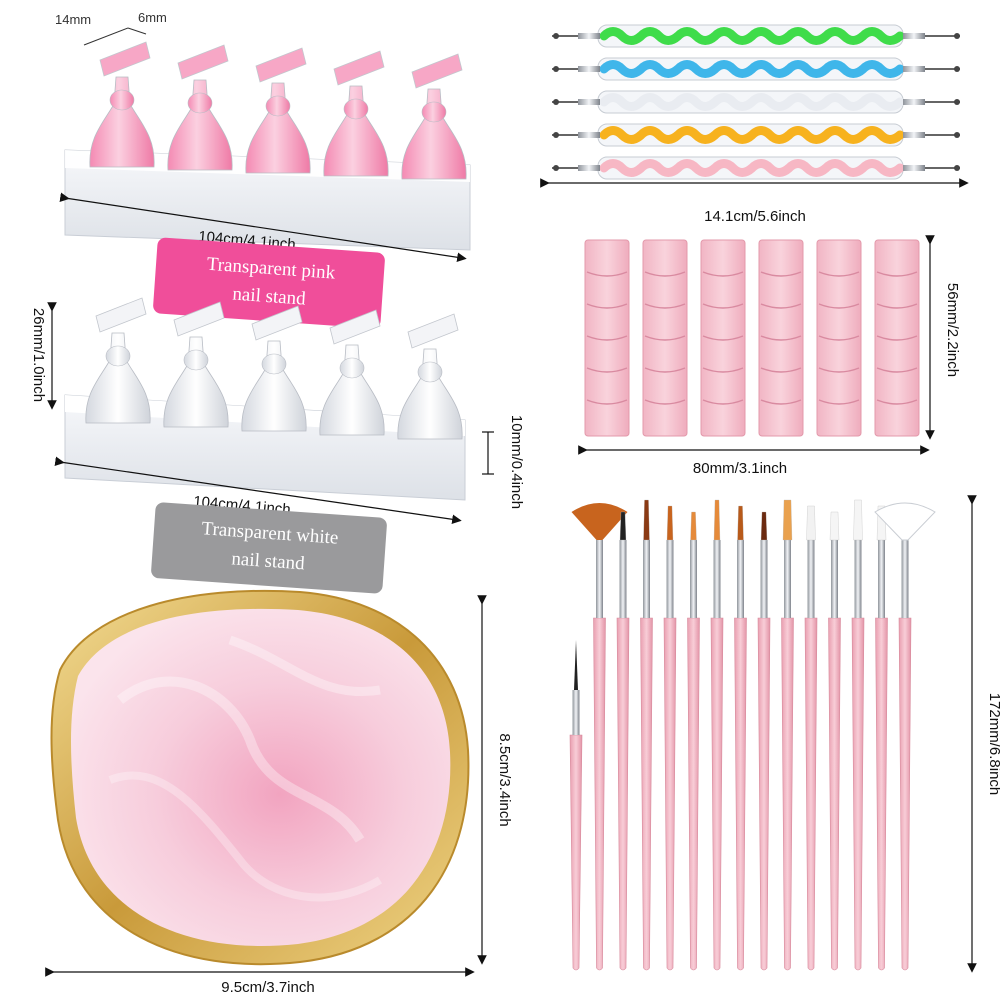  Describe the element at coordinates (952, 330) in the screenshot. I see `strips-height-label: 56mm/2.2inch` at that location.